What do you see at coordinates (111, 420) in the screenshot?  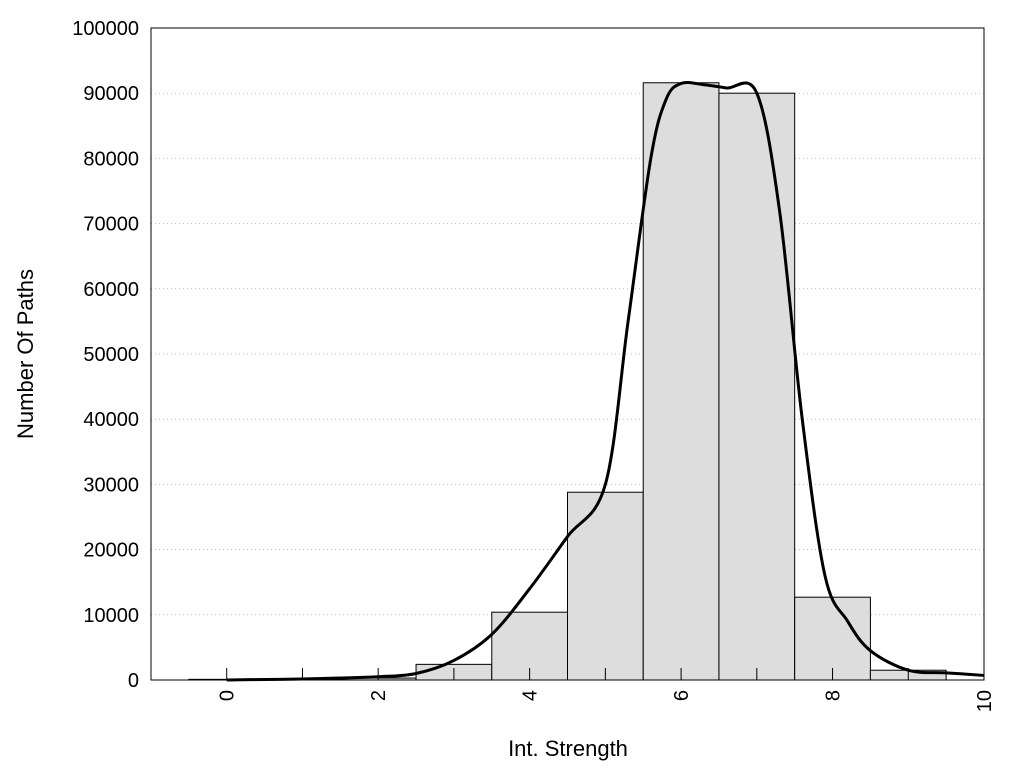 I see `y-tick-label: 40000` at bounding box center [111, 420].